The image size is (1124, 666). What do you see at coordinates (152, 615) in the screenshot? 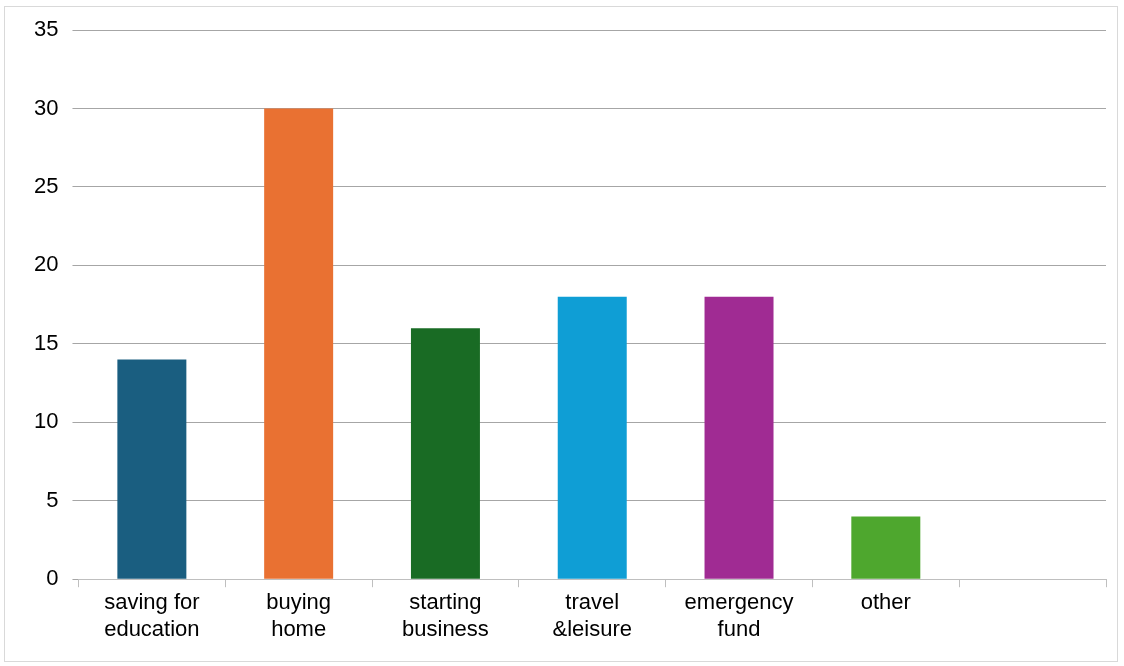
I see `x-tick-label: saving for education` at bounding box center [152, 615].